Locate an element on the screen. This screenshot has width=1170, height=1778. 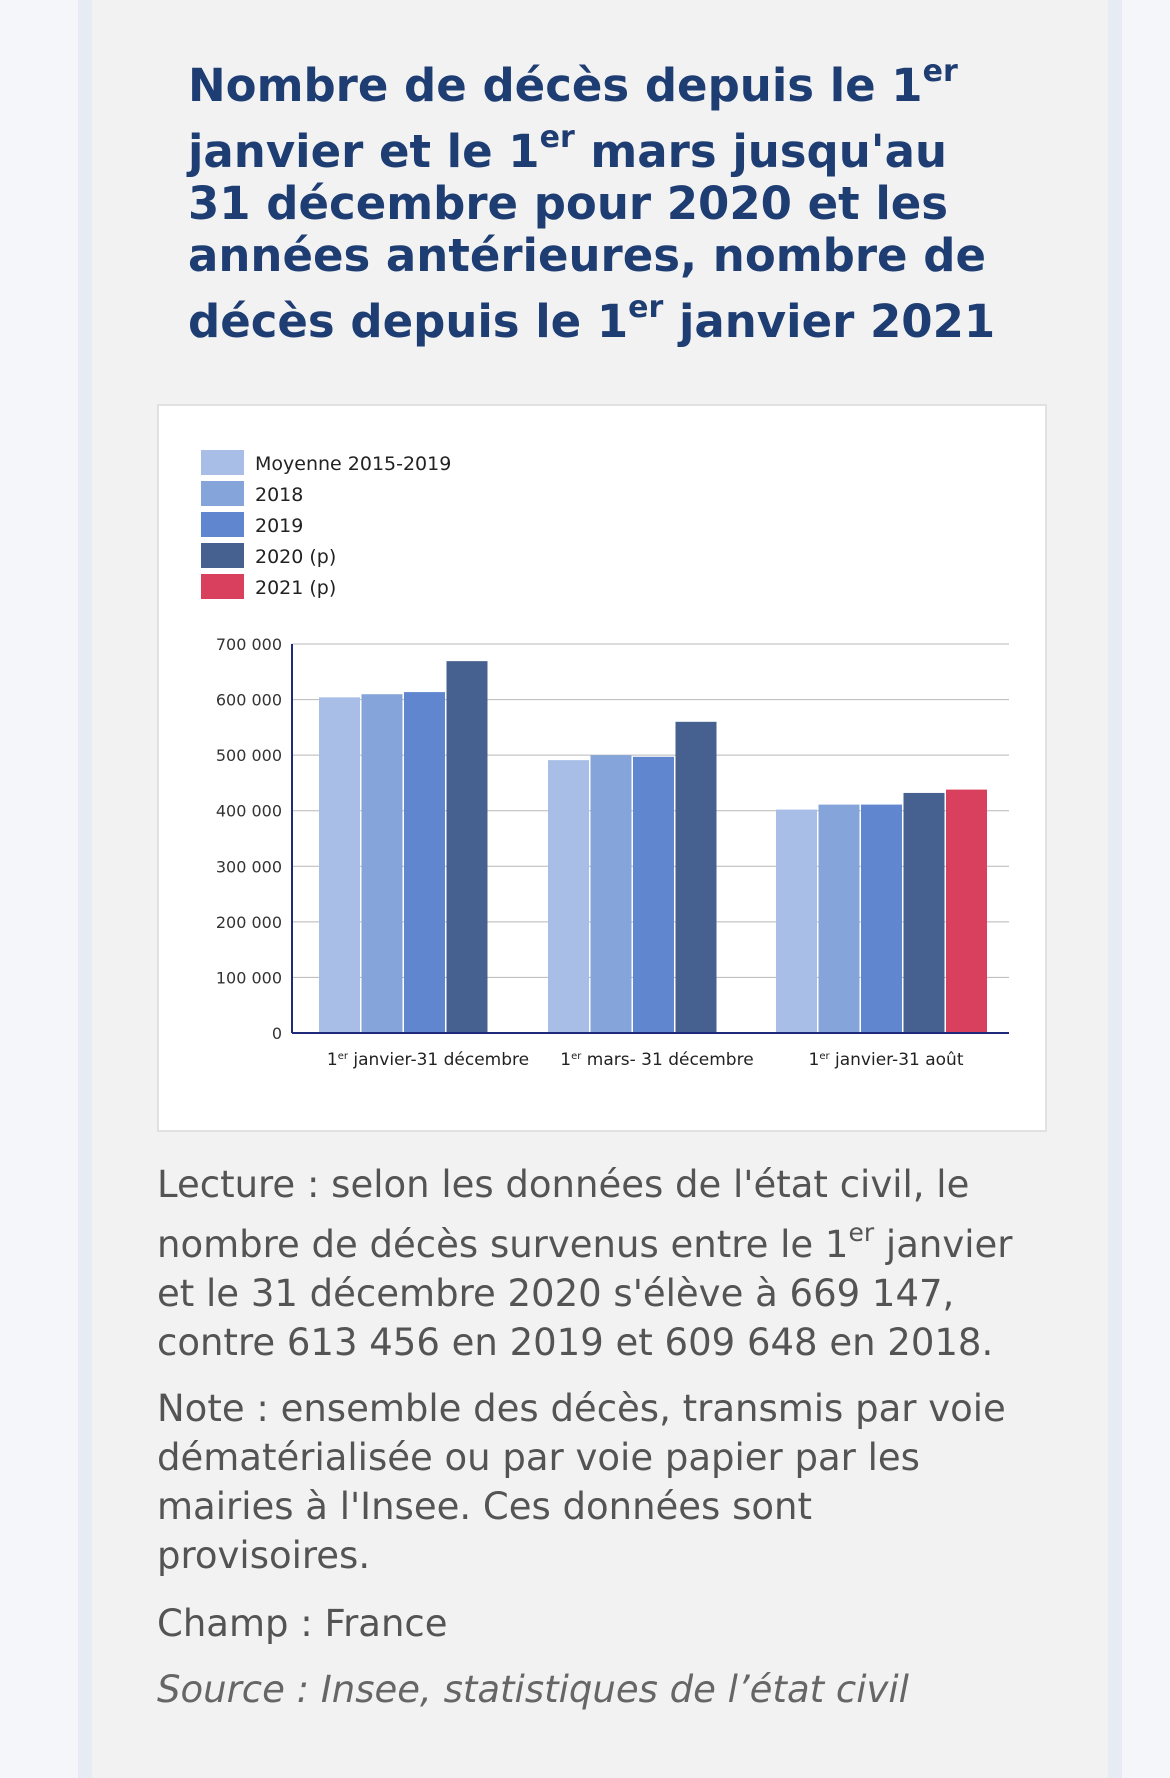
note-line: mairies à l'Insee. Ces données sont is located at coordinates (484, 1506).